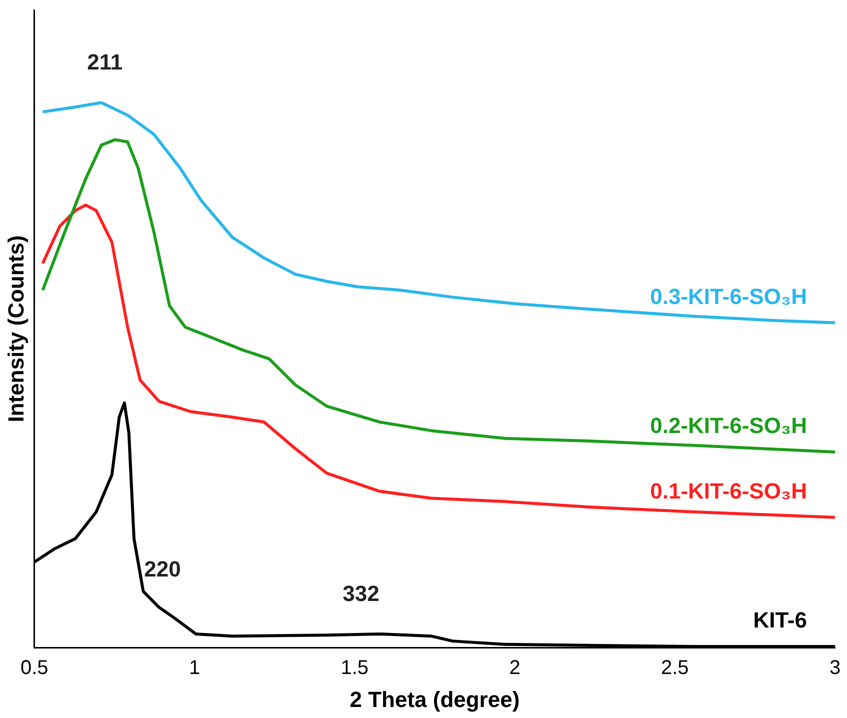 The height and width of the screenshot is (718, 847). Describe the element at coordinates (435, 699) in the screenshot. I see `x-axis-title: 2 Theta (degree)` at that location.